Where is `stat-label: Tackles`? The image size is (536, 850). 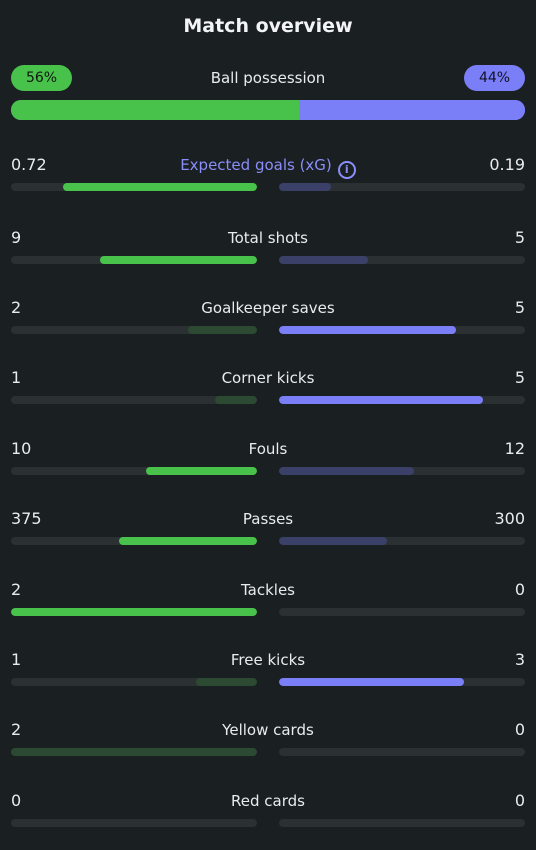
stat-label: Tackles is located at coordinates (268, 590).